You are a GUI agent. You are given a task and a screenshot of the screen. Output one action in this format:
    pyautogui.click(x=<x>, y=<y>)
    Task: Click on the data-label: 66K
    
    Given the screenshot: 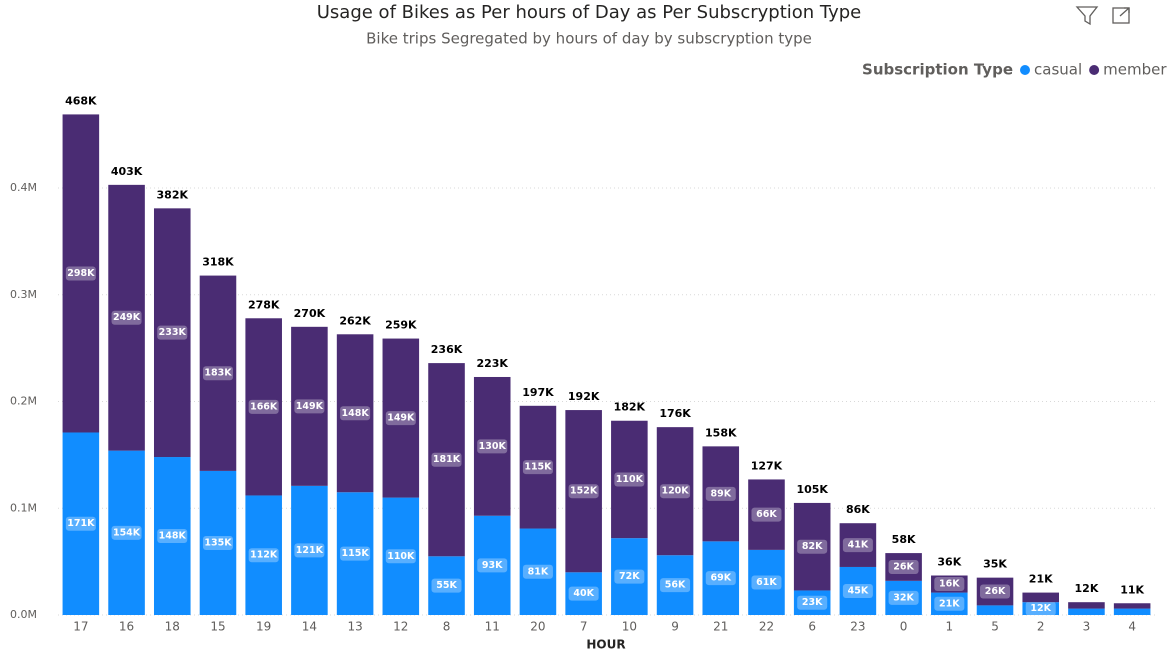 What is the action you would take?
    pyautogui.click(x=766, y=514)
    